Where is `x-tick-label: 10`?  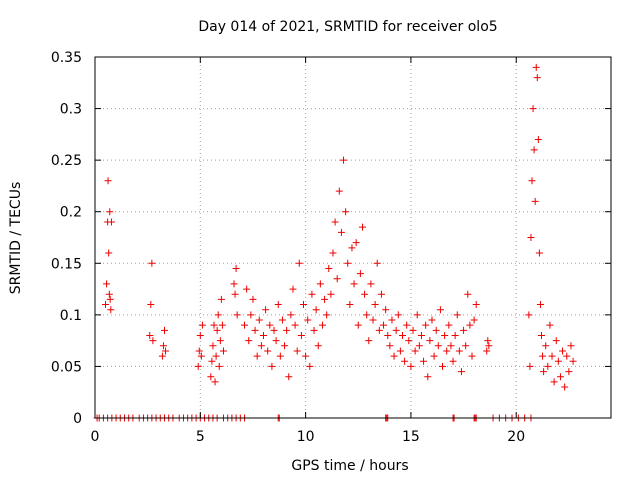 x-tick-label: 10 is located at coordinates (306, 437).